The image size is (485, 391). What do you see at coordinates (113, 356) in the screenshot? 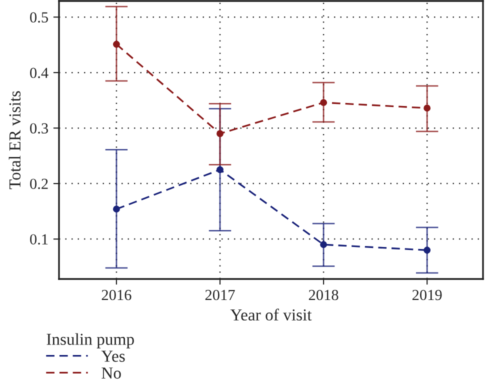
I see `legend-label: Yes` at bounding box center [113, 356].